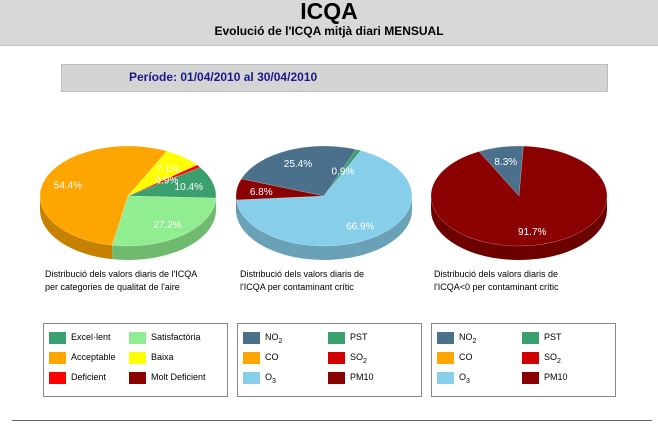  I want to click on chart-2-caption-line-2: l'ICQA per contaminant crític, so click(297, 287).